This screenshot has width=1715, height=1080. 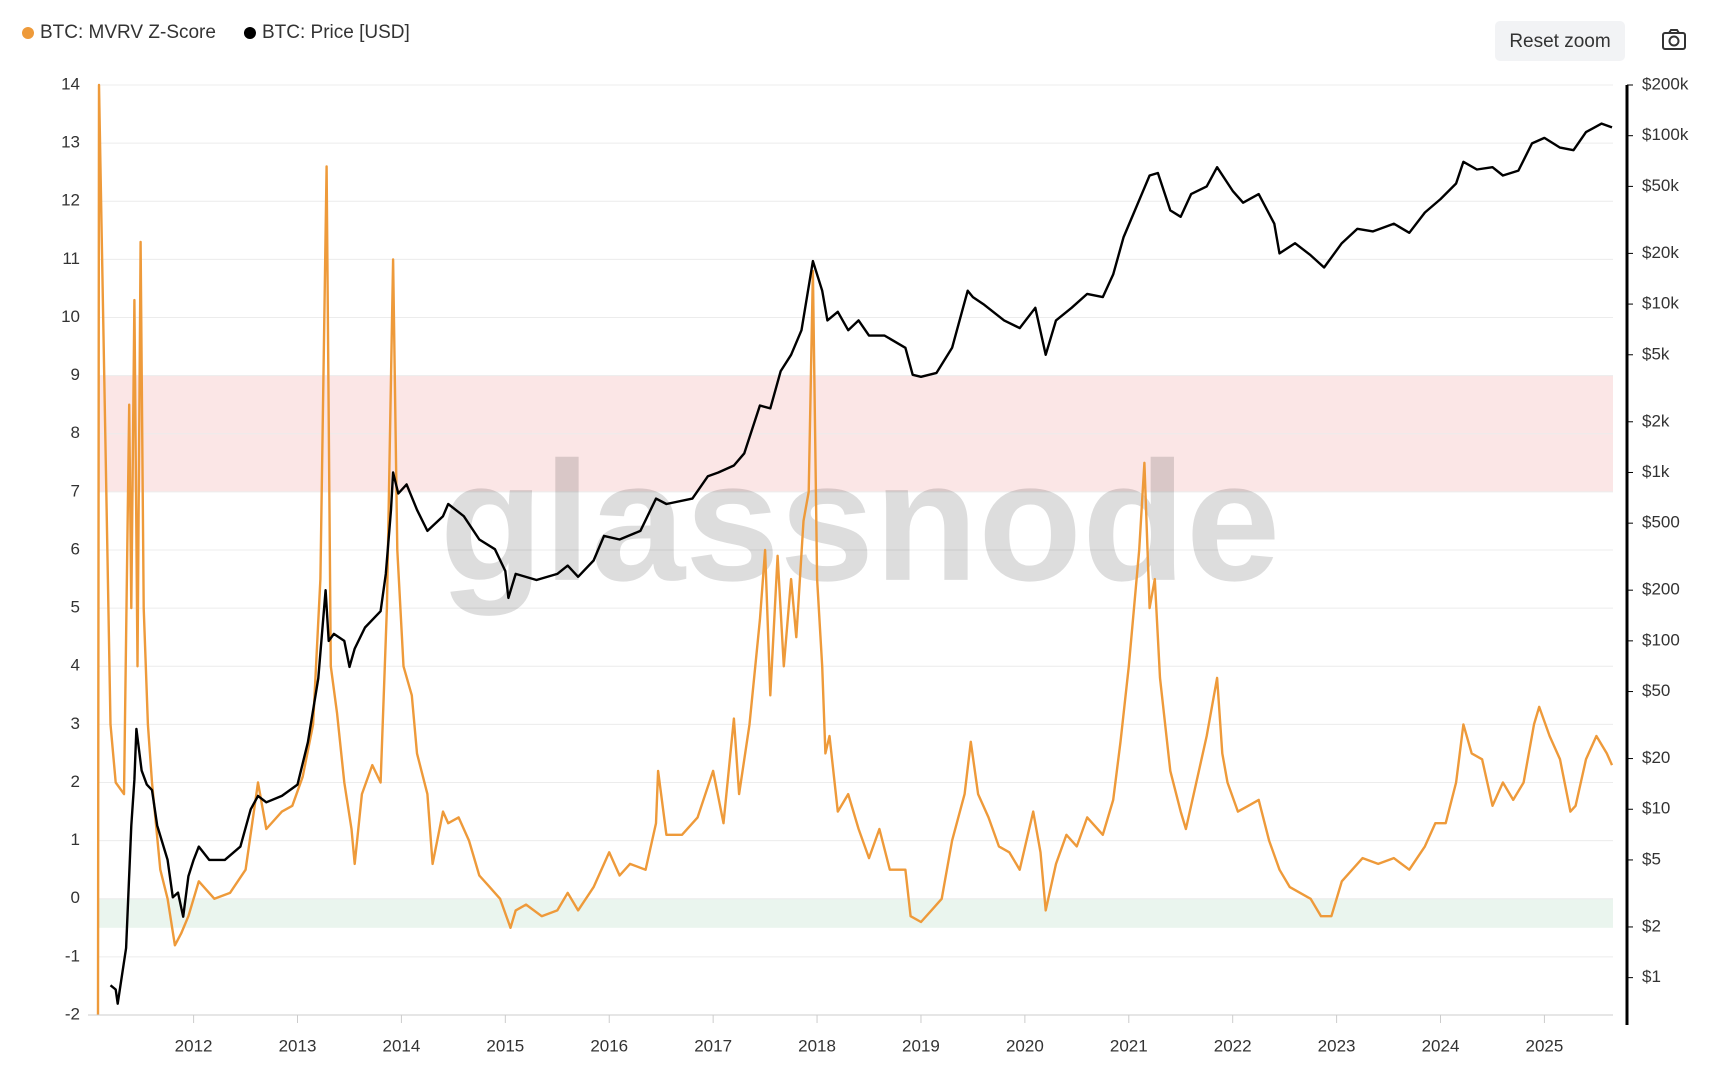 I want to click on y-tick-label: 4, so click(x=75, y=665).